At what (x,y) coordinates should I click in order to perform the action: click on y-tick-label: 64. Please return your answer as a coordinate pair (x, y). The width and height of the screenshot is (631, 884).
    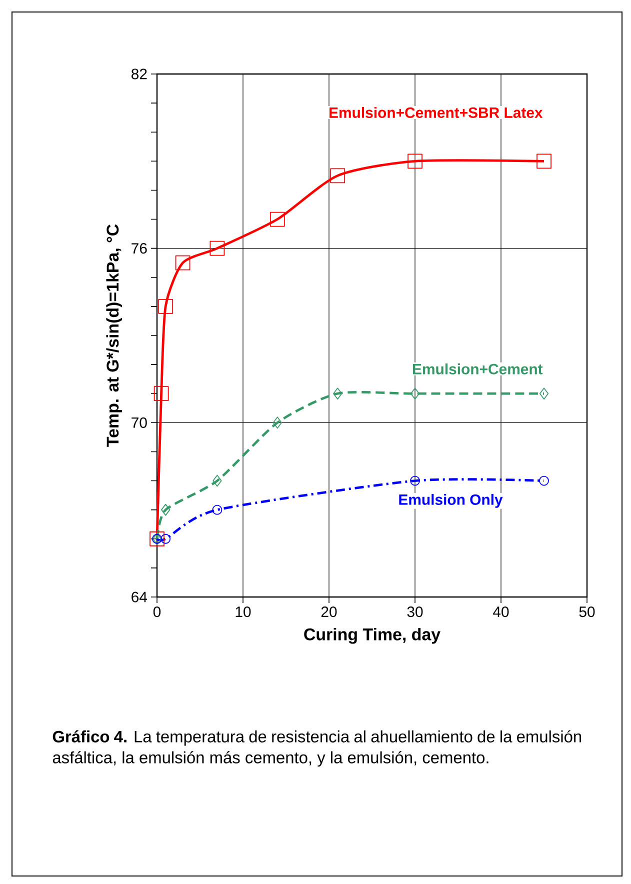
    Looking at the image, I should click on (140, 597).